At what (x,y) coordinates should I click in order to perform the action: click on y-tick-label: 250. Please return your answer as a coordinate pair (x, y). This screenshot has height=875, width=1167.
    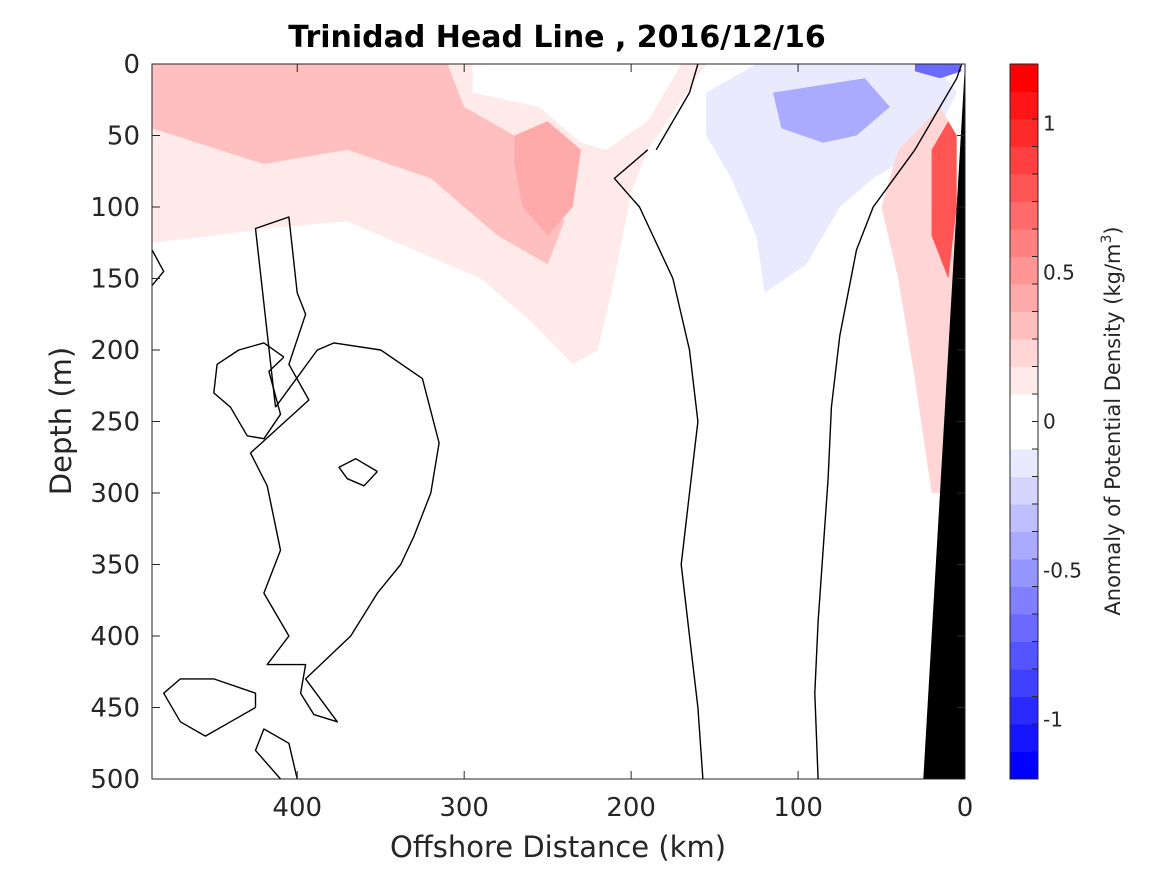
    Looking at the image, I should click on (115, 423).